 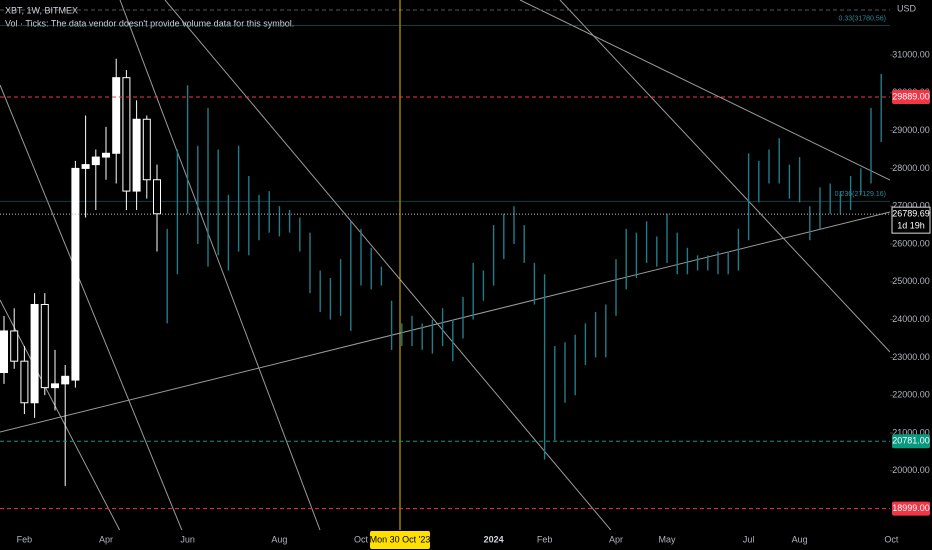 I want to click on price-label: 29889.00, so click(x=911, y=96).